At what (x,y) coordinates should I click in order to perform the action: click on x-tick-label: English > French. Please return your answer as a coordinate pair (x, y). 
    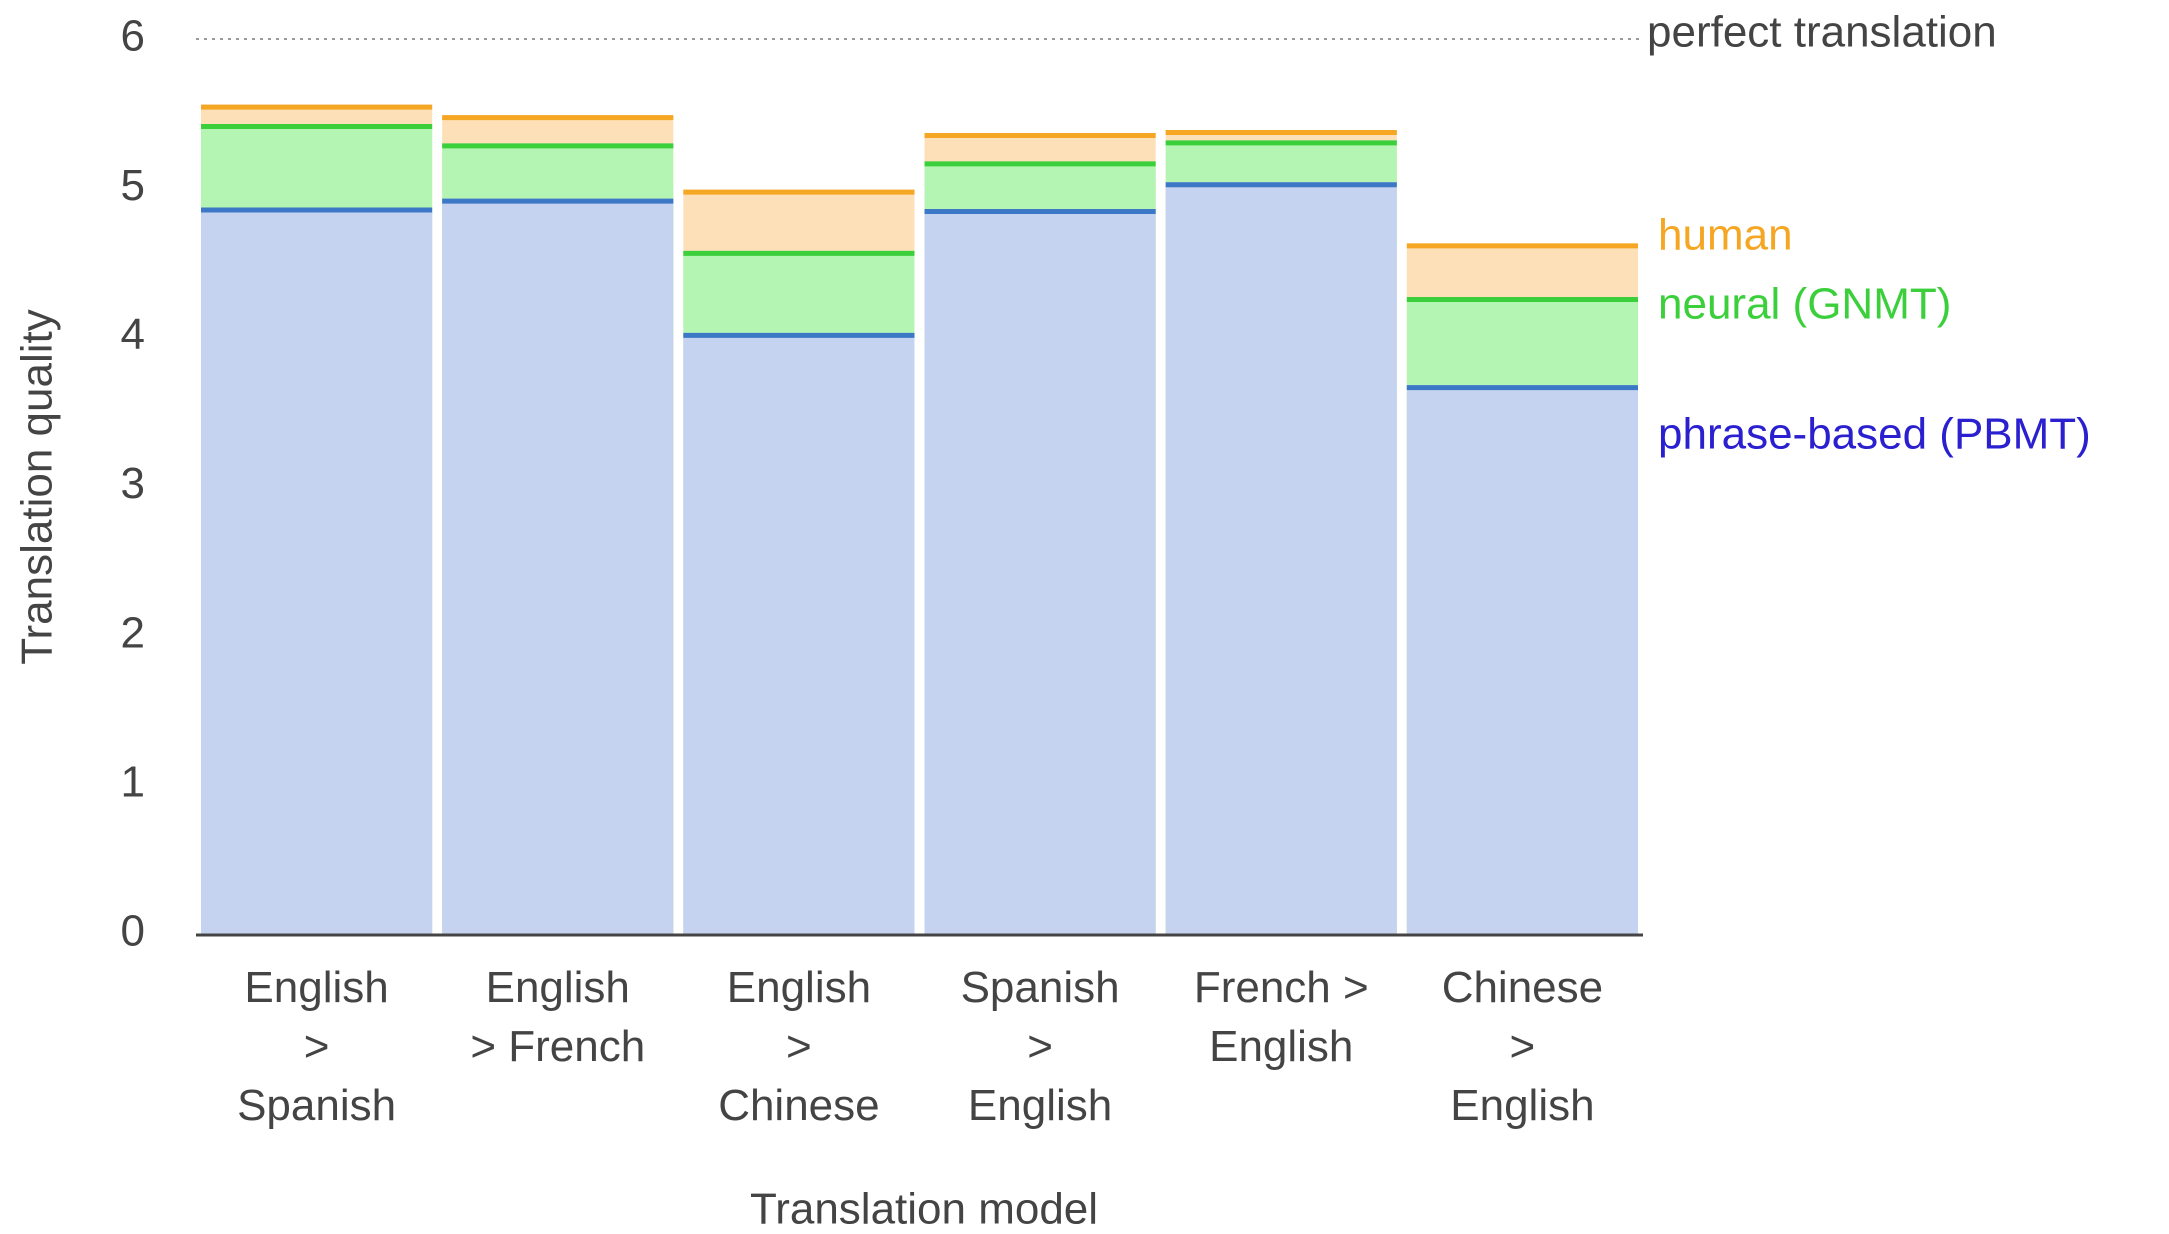
    Looking at the image, I should click on (558, 1017).